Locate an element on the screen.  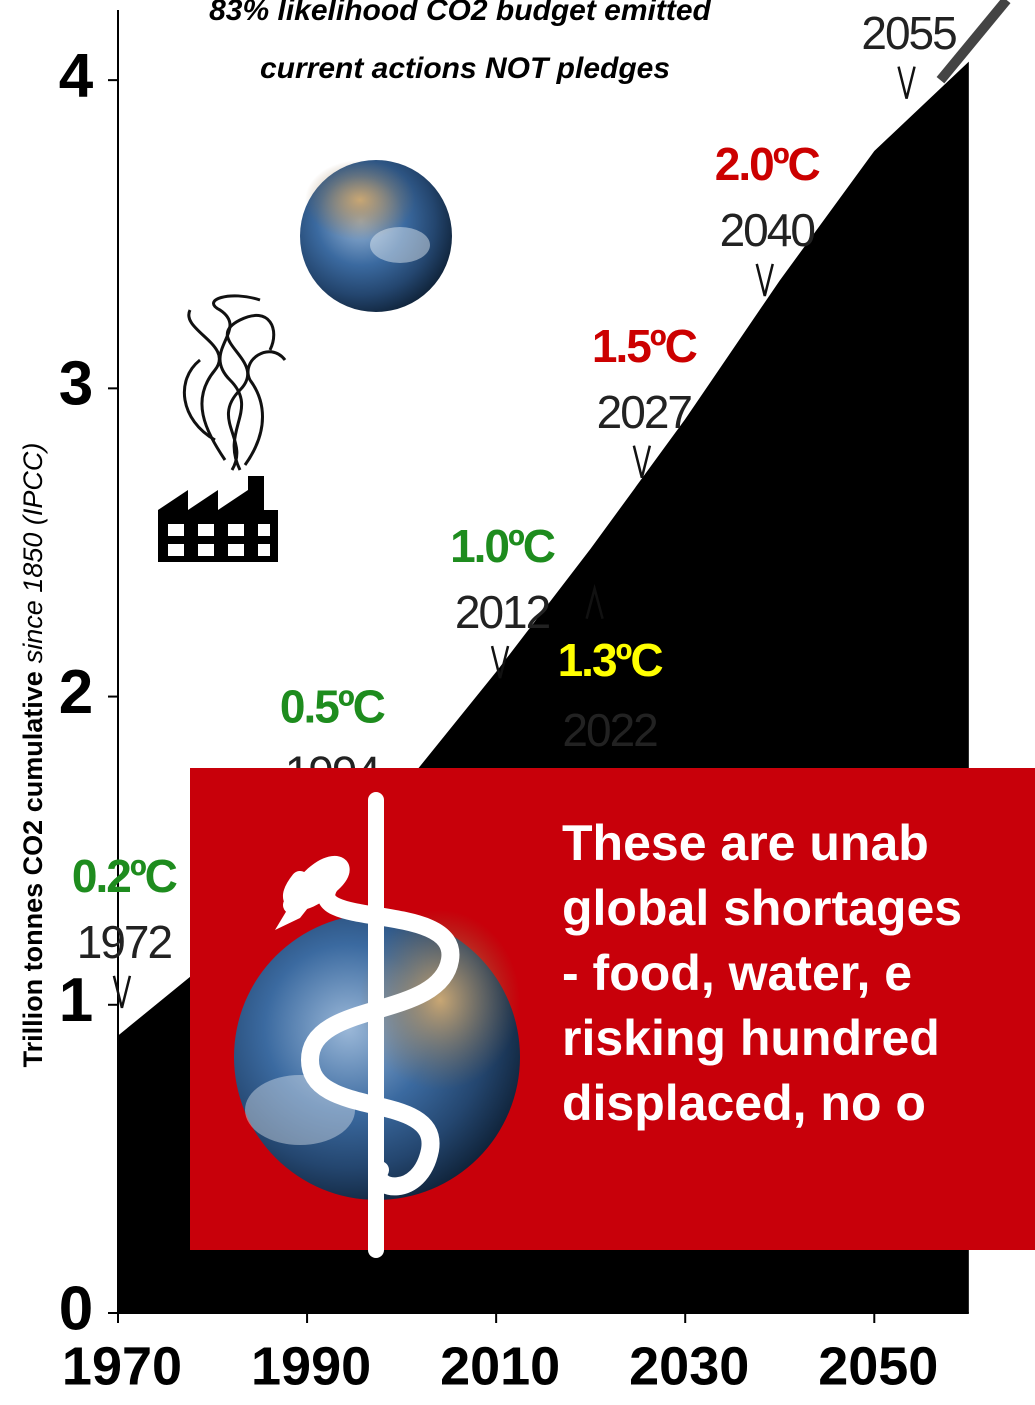
projection-line is located at coordinates (973, 42).